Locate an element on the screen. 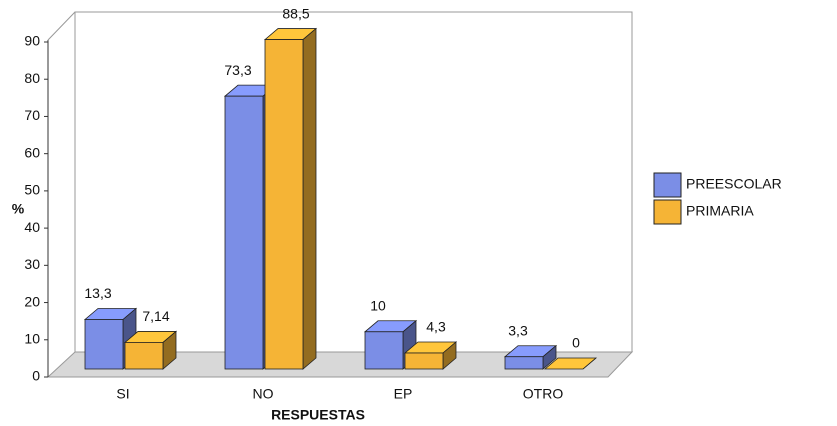 Image resolution: width=837 pixels, height=426 pixels. y-tick-label: 20 is located at coordinates (32, 301).